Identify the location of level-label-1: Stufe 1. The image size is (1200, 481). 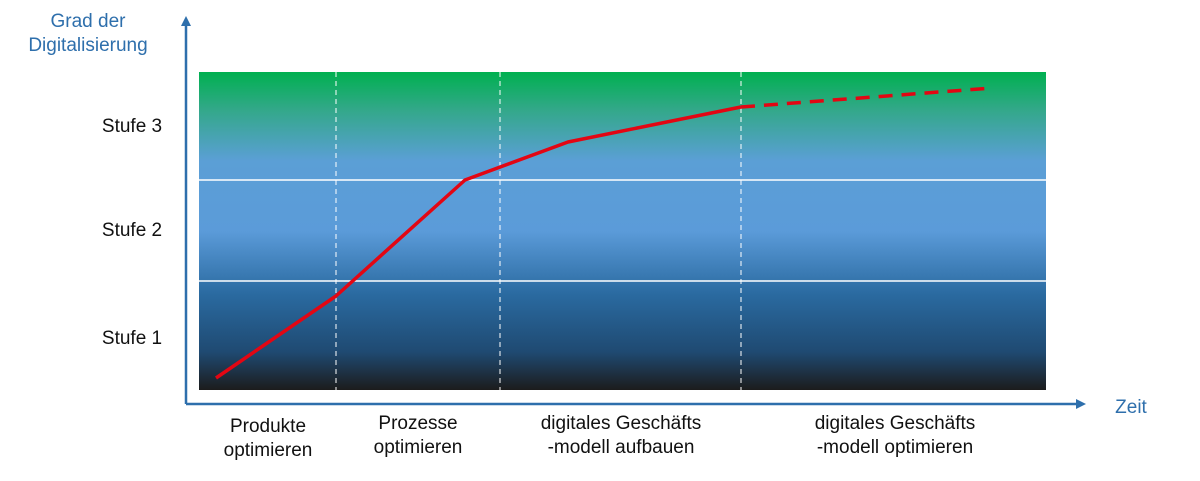
(132, 338).